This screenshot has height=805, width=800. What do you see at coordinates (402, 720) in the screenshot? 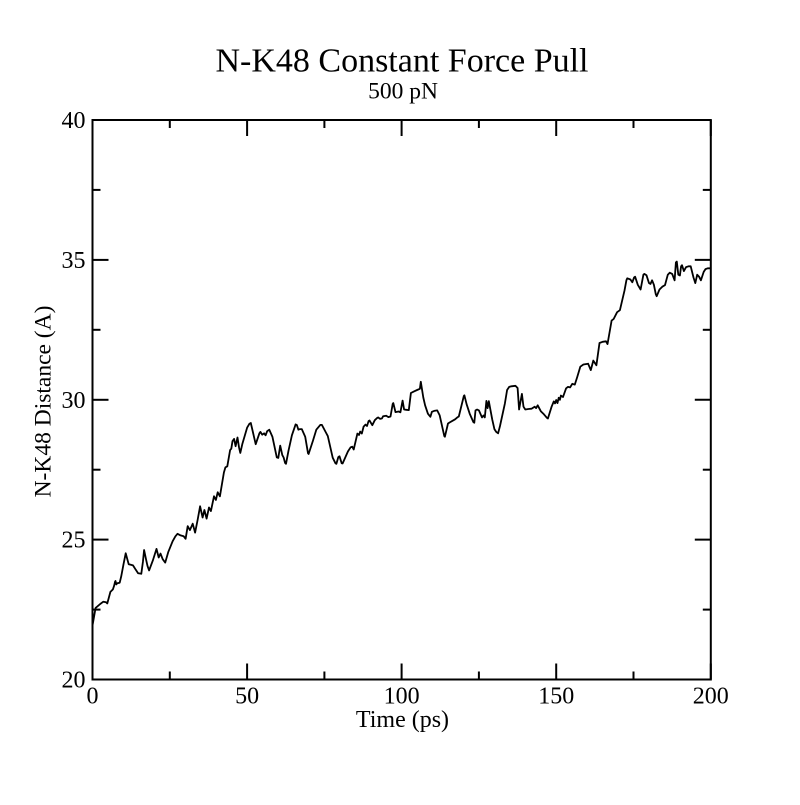
I see `svg-text: Time (ps)` at bounding box center [402, 720].